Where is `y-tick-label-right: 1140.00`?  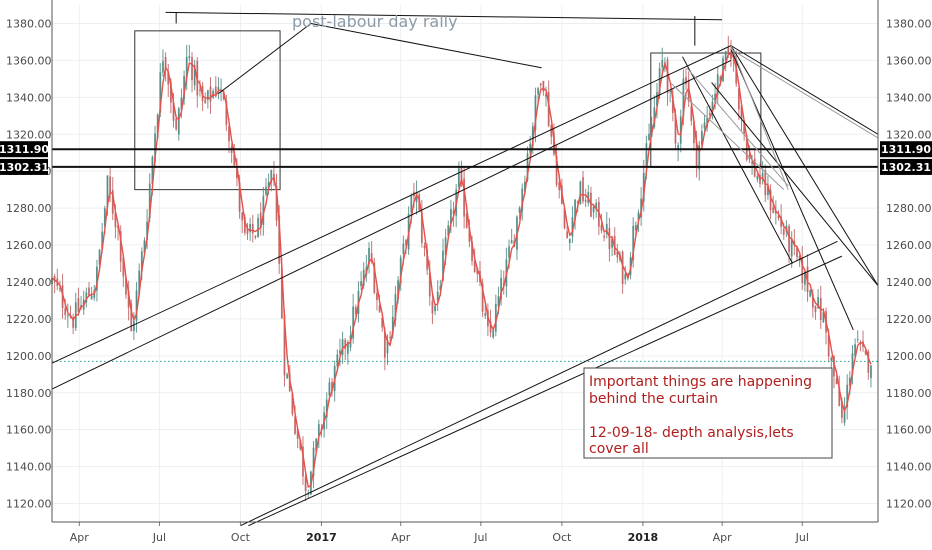 y-tick-label-right: 1140.00 is located at coordinates (909, 467).